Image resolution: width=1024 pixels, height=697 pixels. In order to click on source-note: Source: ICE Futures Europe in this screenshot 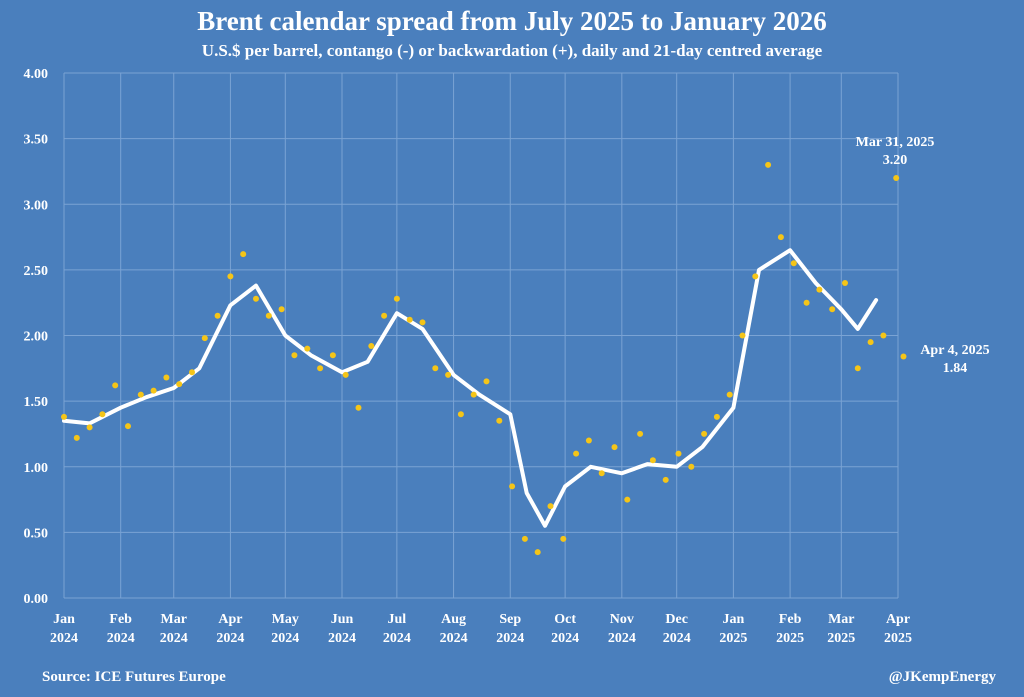, I will do `click(134, 677)`.